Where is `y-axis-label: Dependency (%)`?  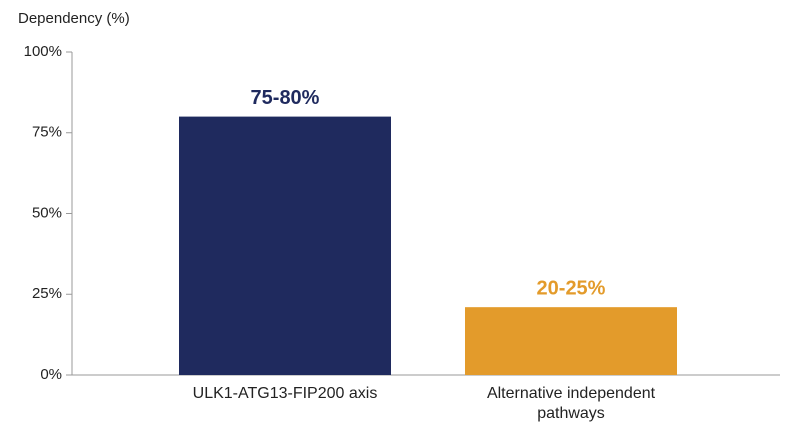
y-axis-label: Dependency (%) is located at coordinates (74, 18).